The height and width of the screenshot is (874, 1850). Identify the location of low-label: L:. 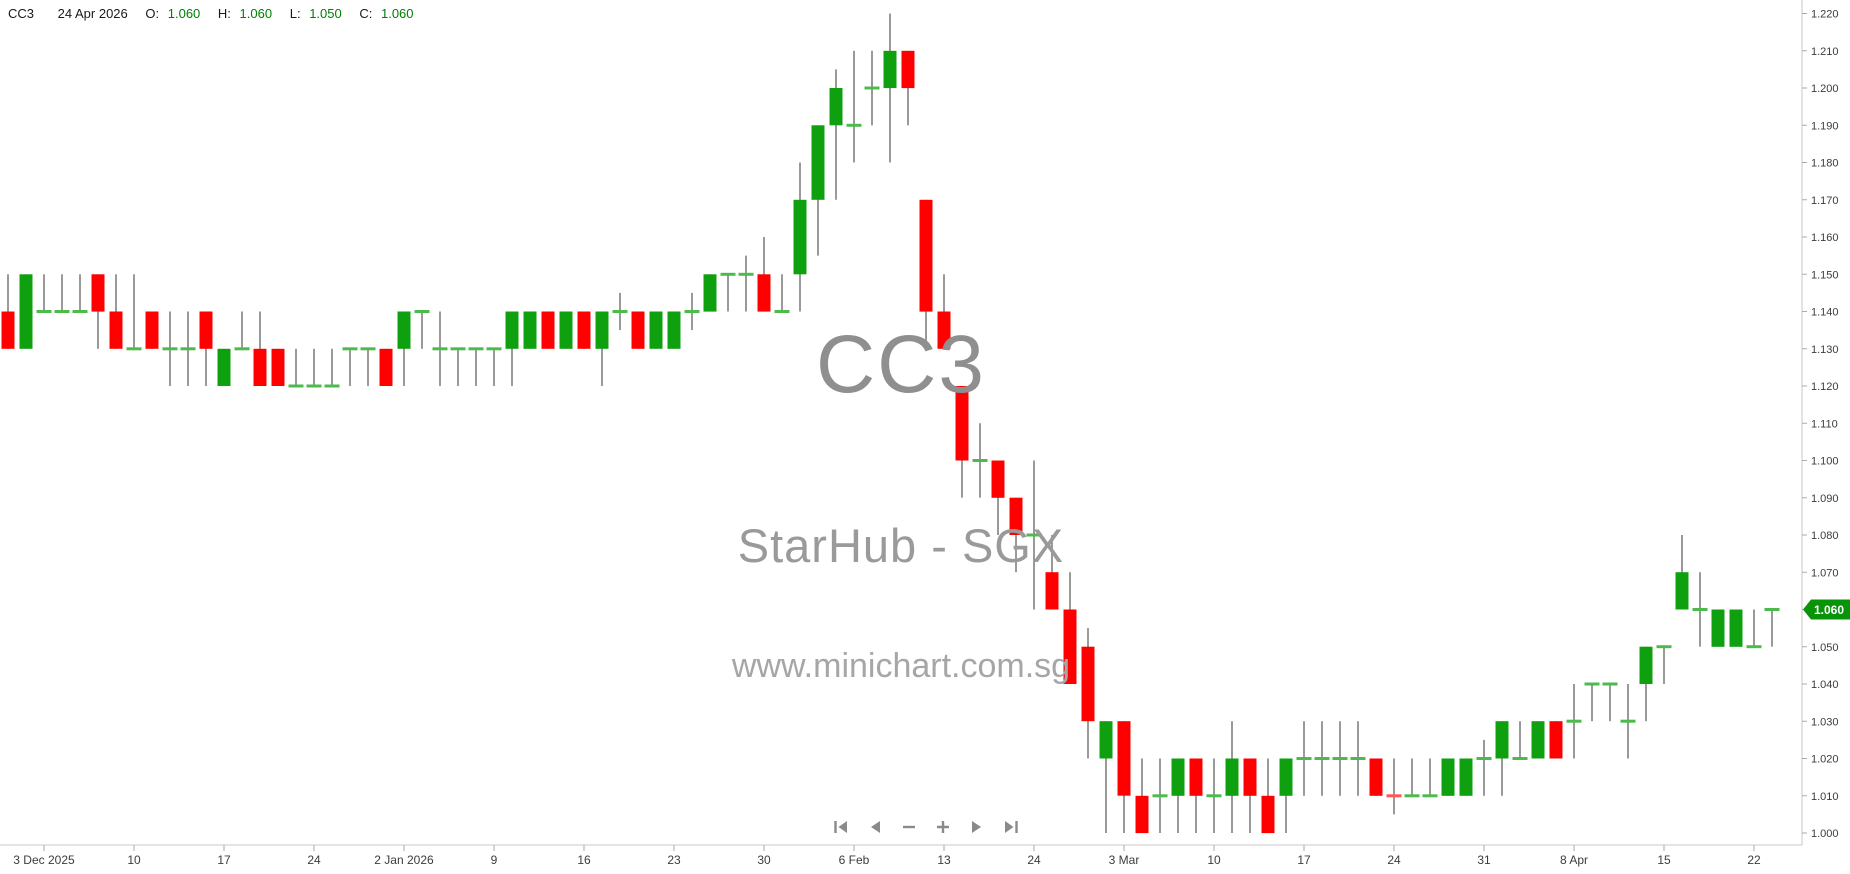
(295, 13).